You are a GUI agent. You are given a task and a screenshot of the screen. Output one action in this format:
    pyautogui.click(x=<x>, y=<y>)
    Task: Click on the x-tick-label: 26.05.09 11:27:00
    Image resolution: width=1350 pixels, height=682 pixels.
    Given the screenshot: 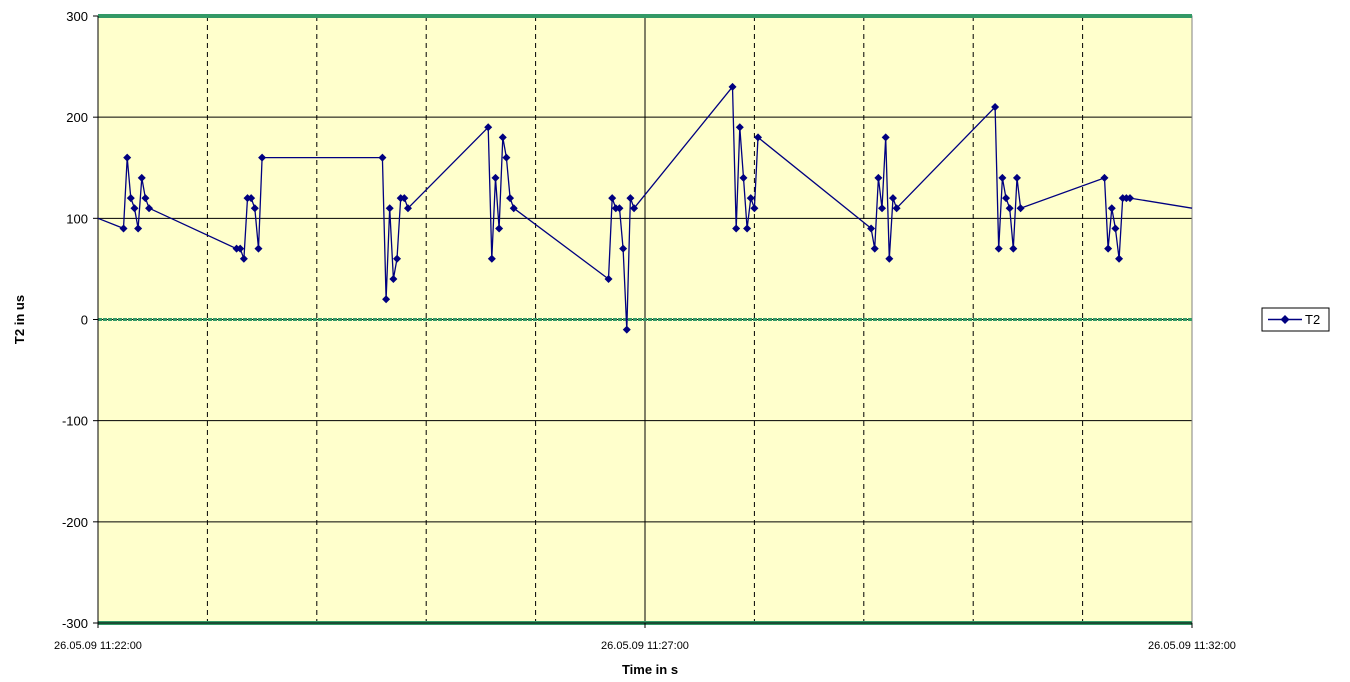 What is the action you would take?
    pyautogui.click(x=645, y=646)
    